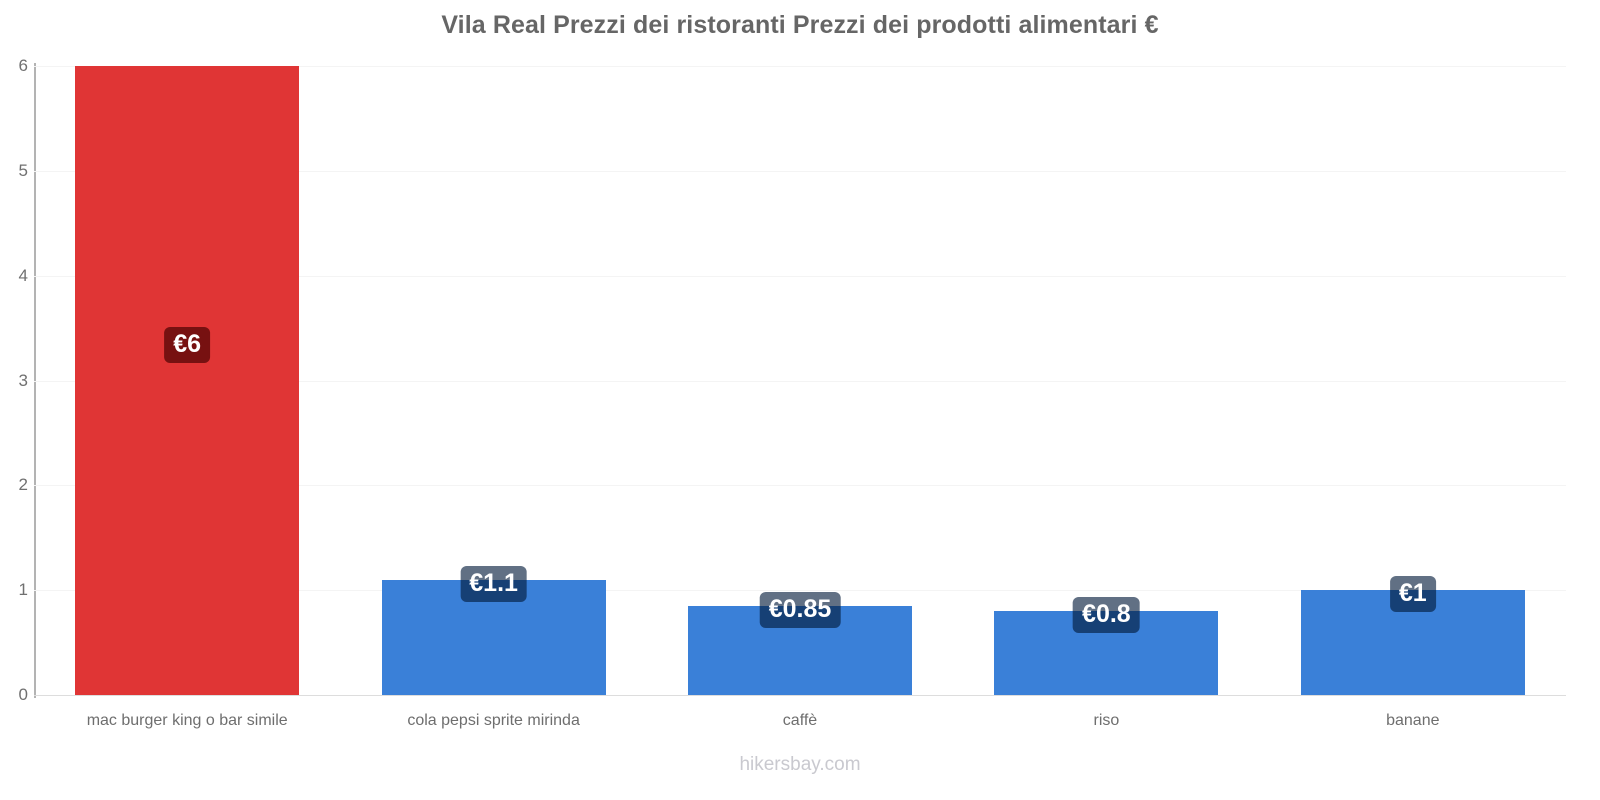 The height and width of the screenshot is (800, 1600). What do you see at coordinates (800, 720) in the screenshot?
I see `x-axis-tick-label: caffè` at bounding box center [800, 720].